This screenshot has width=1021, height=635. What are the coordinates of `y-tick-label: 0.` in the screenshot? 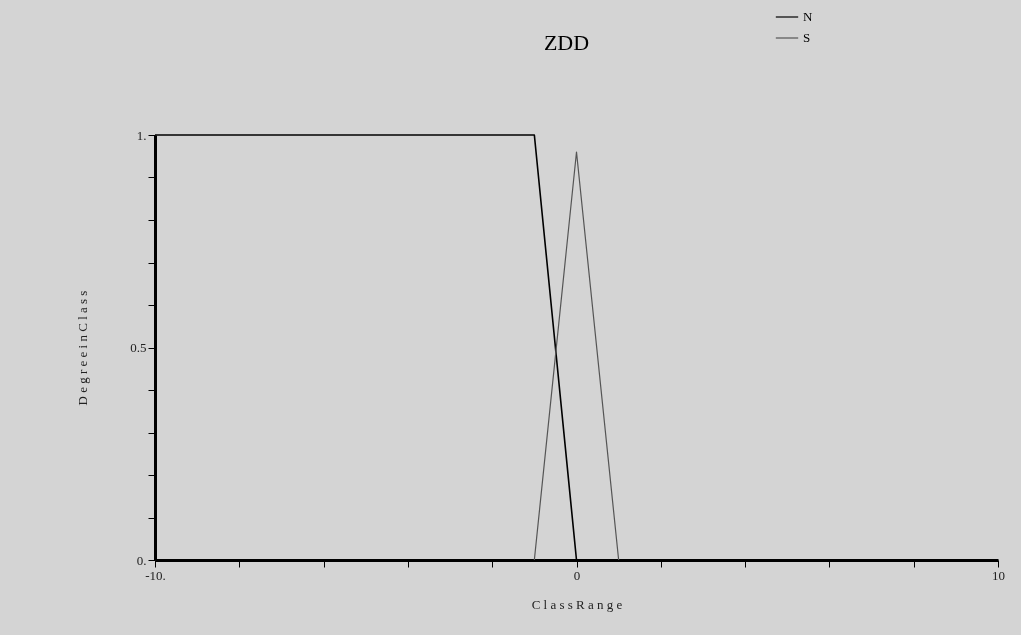 It's located at (141, 560).